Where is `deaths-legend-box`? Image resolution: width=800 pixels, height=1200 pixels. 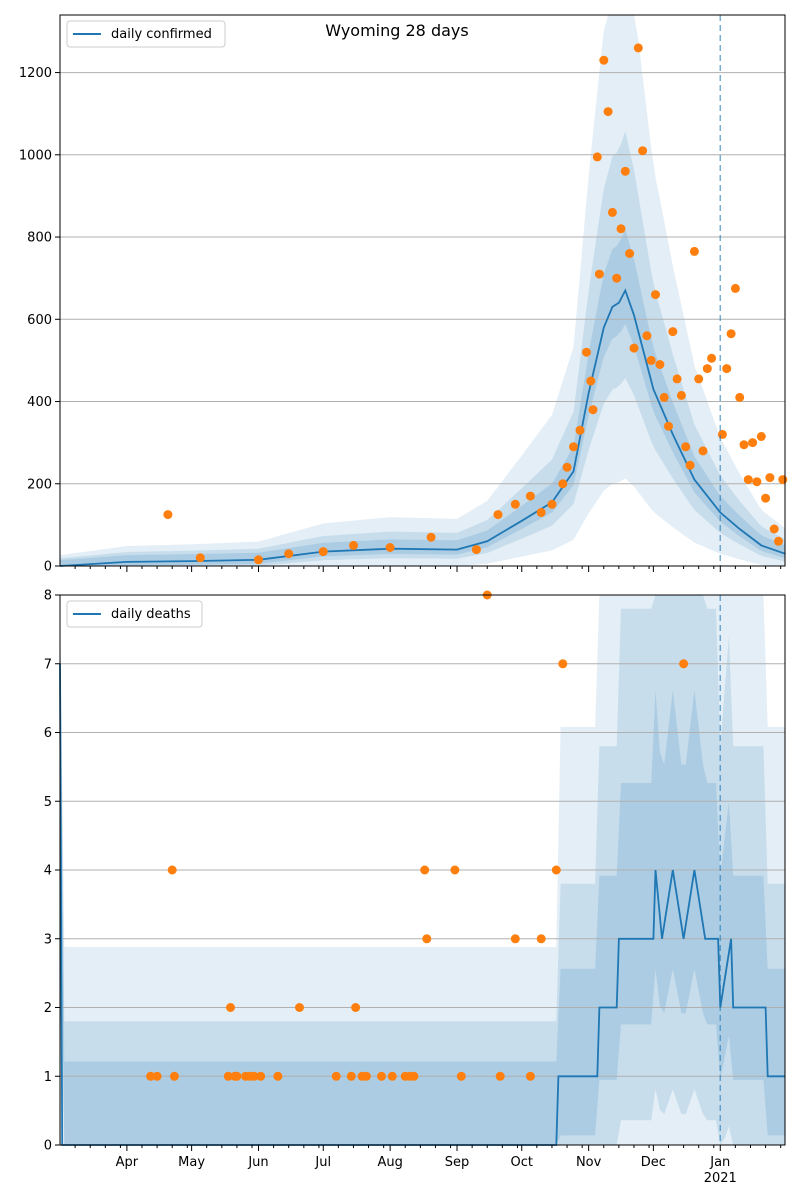 deaths-legend-box is located at coordinates (134, 614).